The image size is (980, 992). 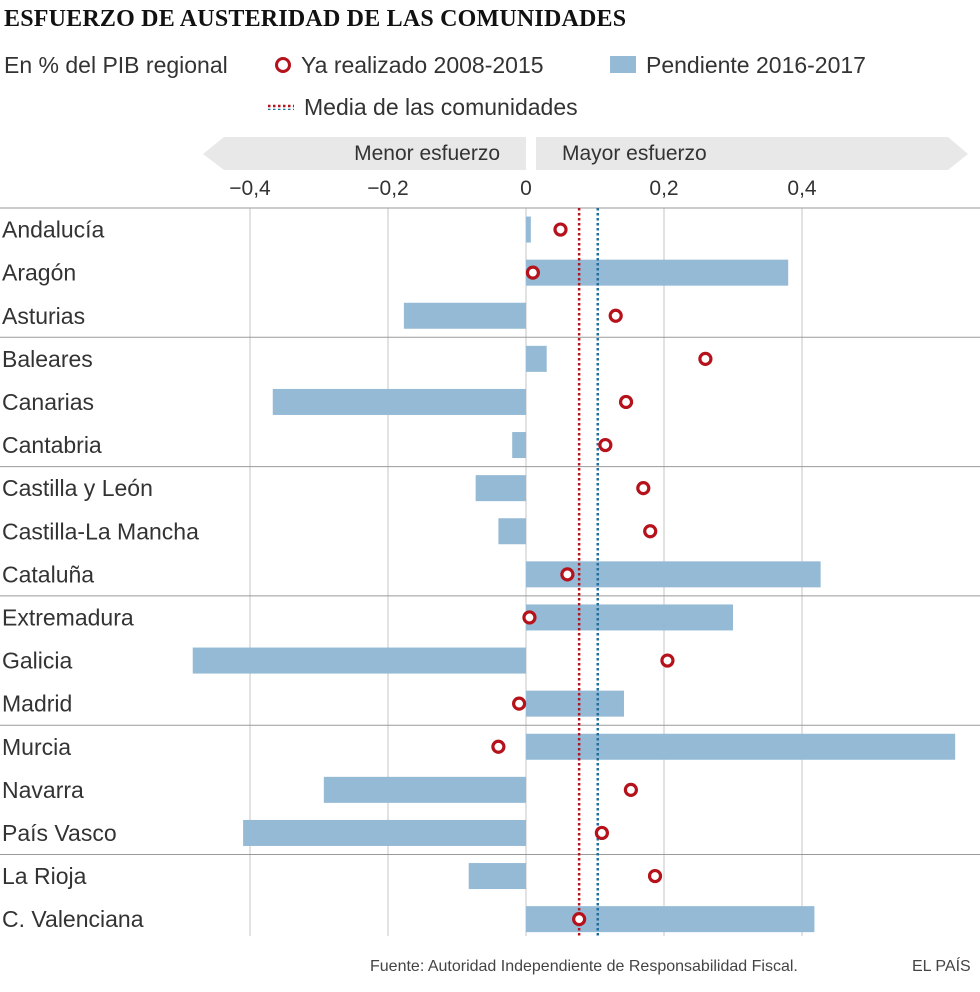 I want to click on mean-lines, so click(x=588, y=572).